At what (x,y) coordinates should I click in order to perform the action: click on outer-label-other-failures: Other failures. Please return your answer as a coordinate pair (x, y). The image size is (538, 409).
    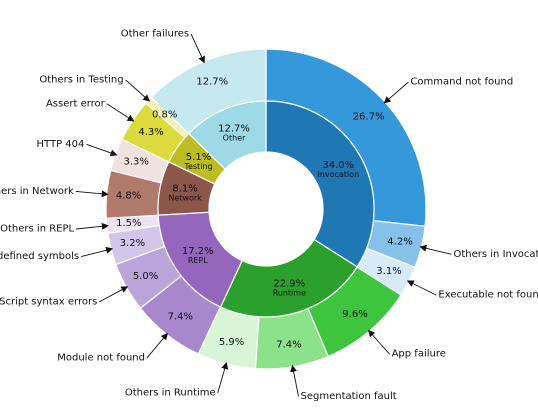
    Looking at the image, I should click on (155, 34).